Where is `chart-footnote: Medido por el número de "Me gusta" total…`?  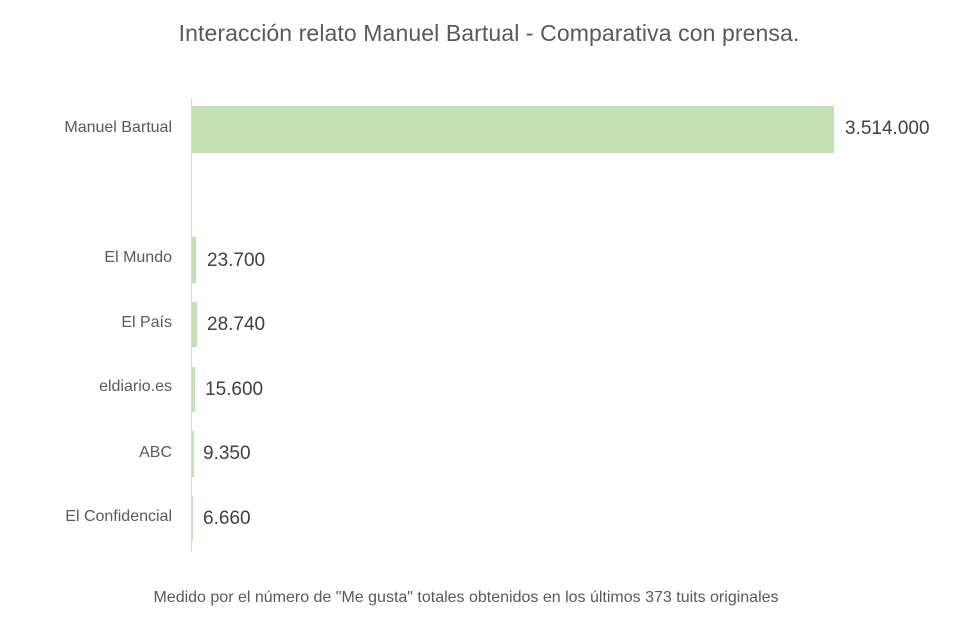
chart-footnote: Medido por el número de "Me gusta" total… is located at coordinates (466, 597).